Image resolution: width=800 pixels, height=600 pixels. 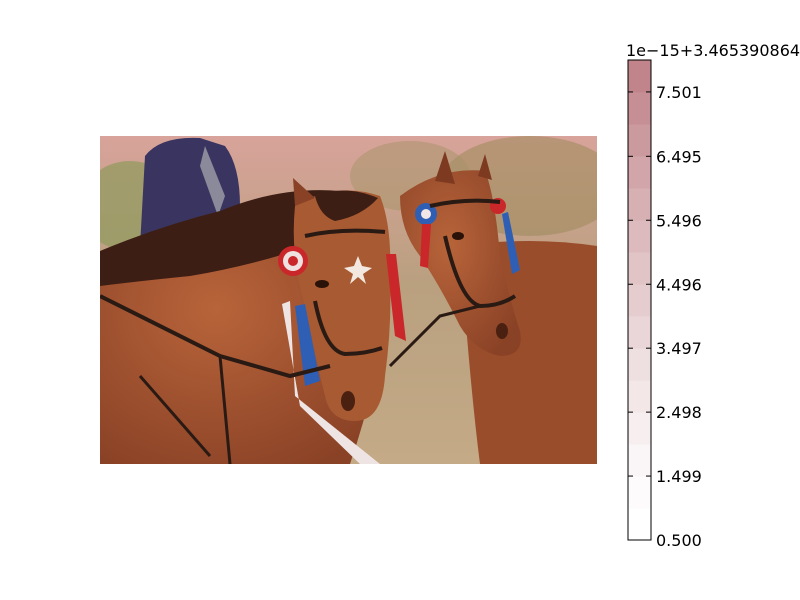 What do you see at coordinates (679, 220) in the screenshot?
I see `colorbar-tick-label: 5.496` at bounding box center [679, 220].